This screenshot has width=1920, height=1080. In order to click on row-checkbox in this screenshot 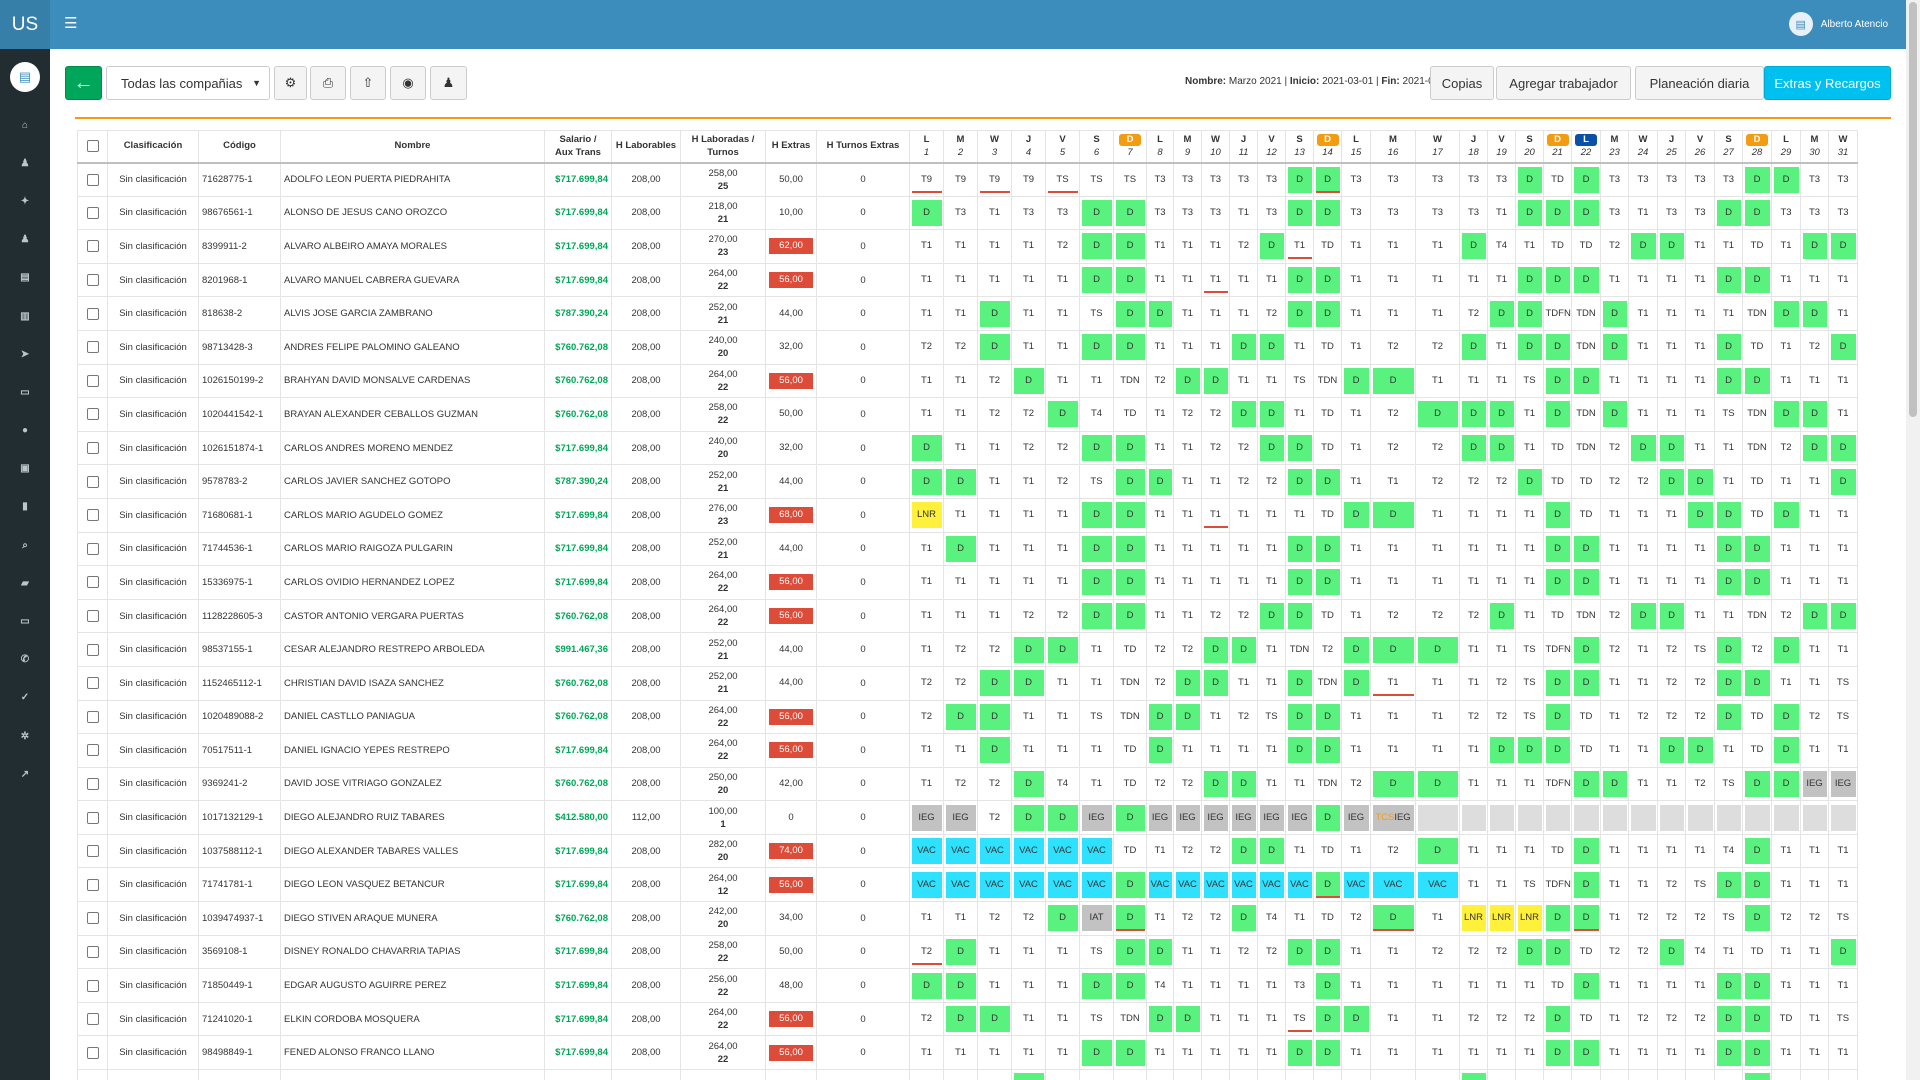, I will do `click(92, 951)`.